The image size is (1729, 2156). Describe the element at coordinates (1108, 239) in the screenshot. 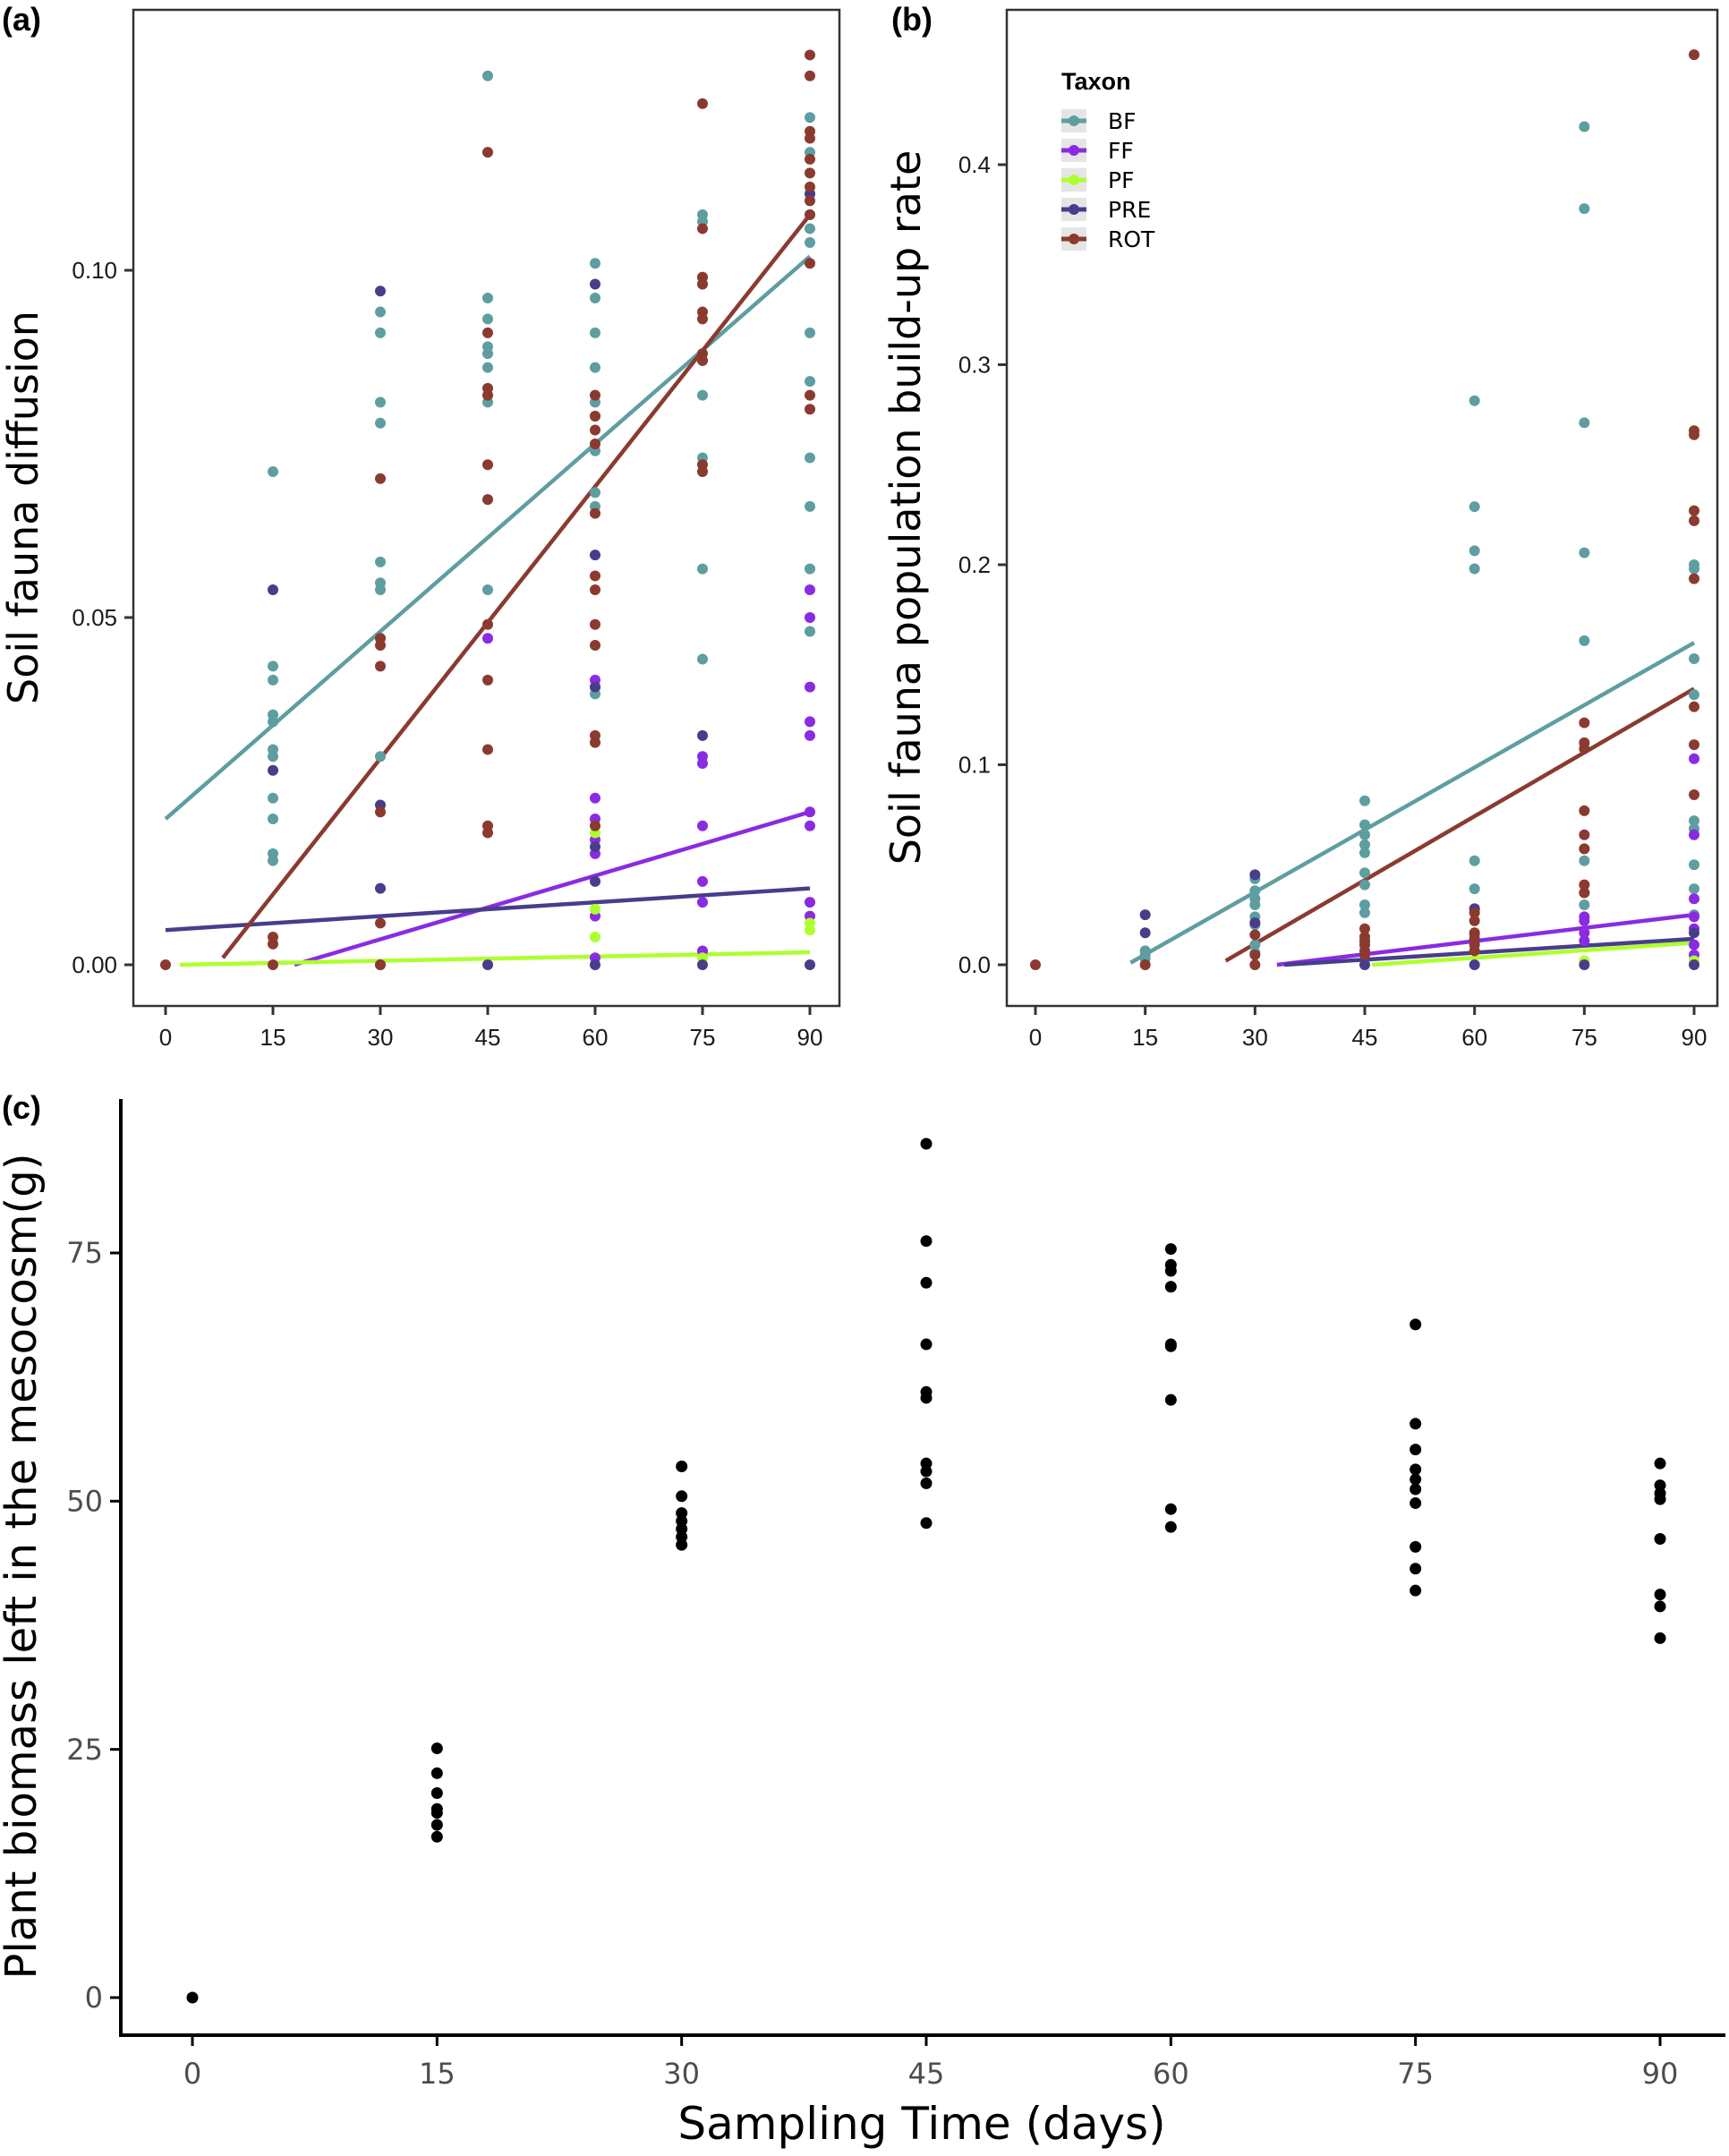

I see `legend-item-rot: ROT` at that location.